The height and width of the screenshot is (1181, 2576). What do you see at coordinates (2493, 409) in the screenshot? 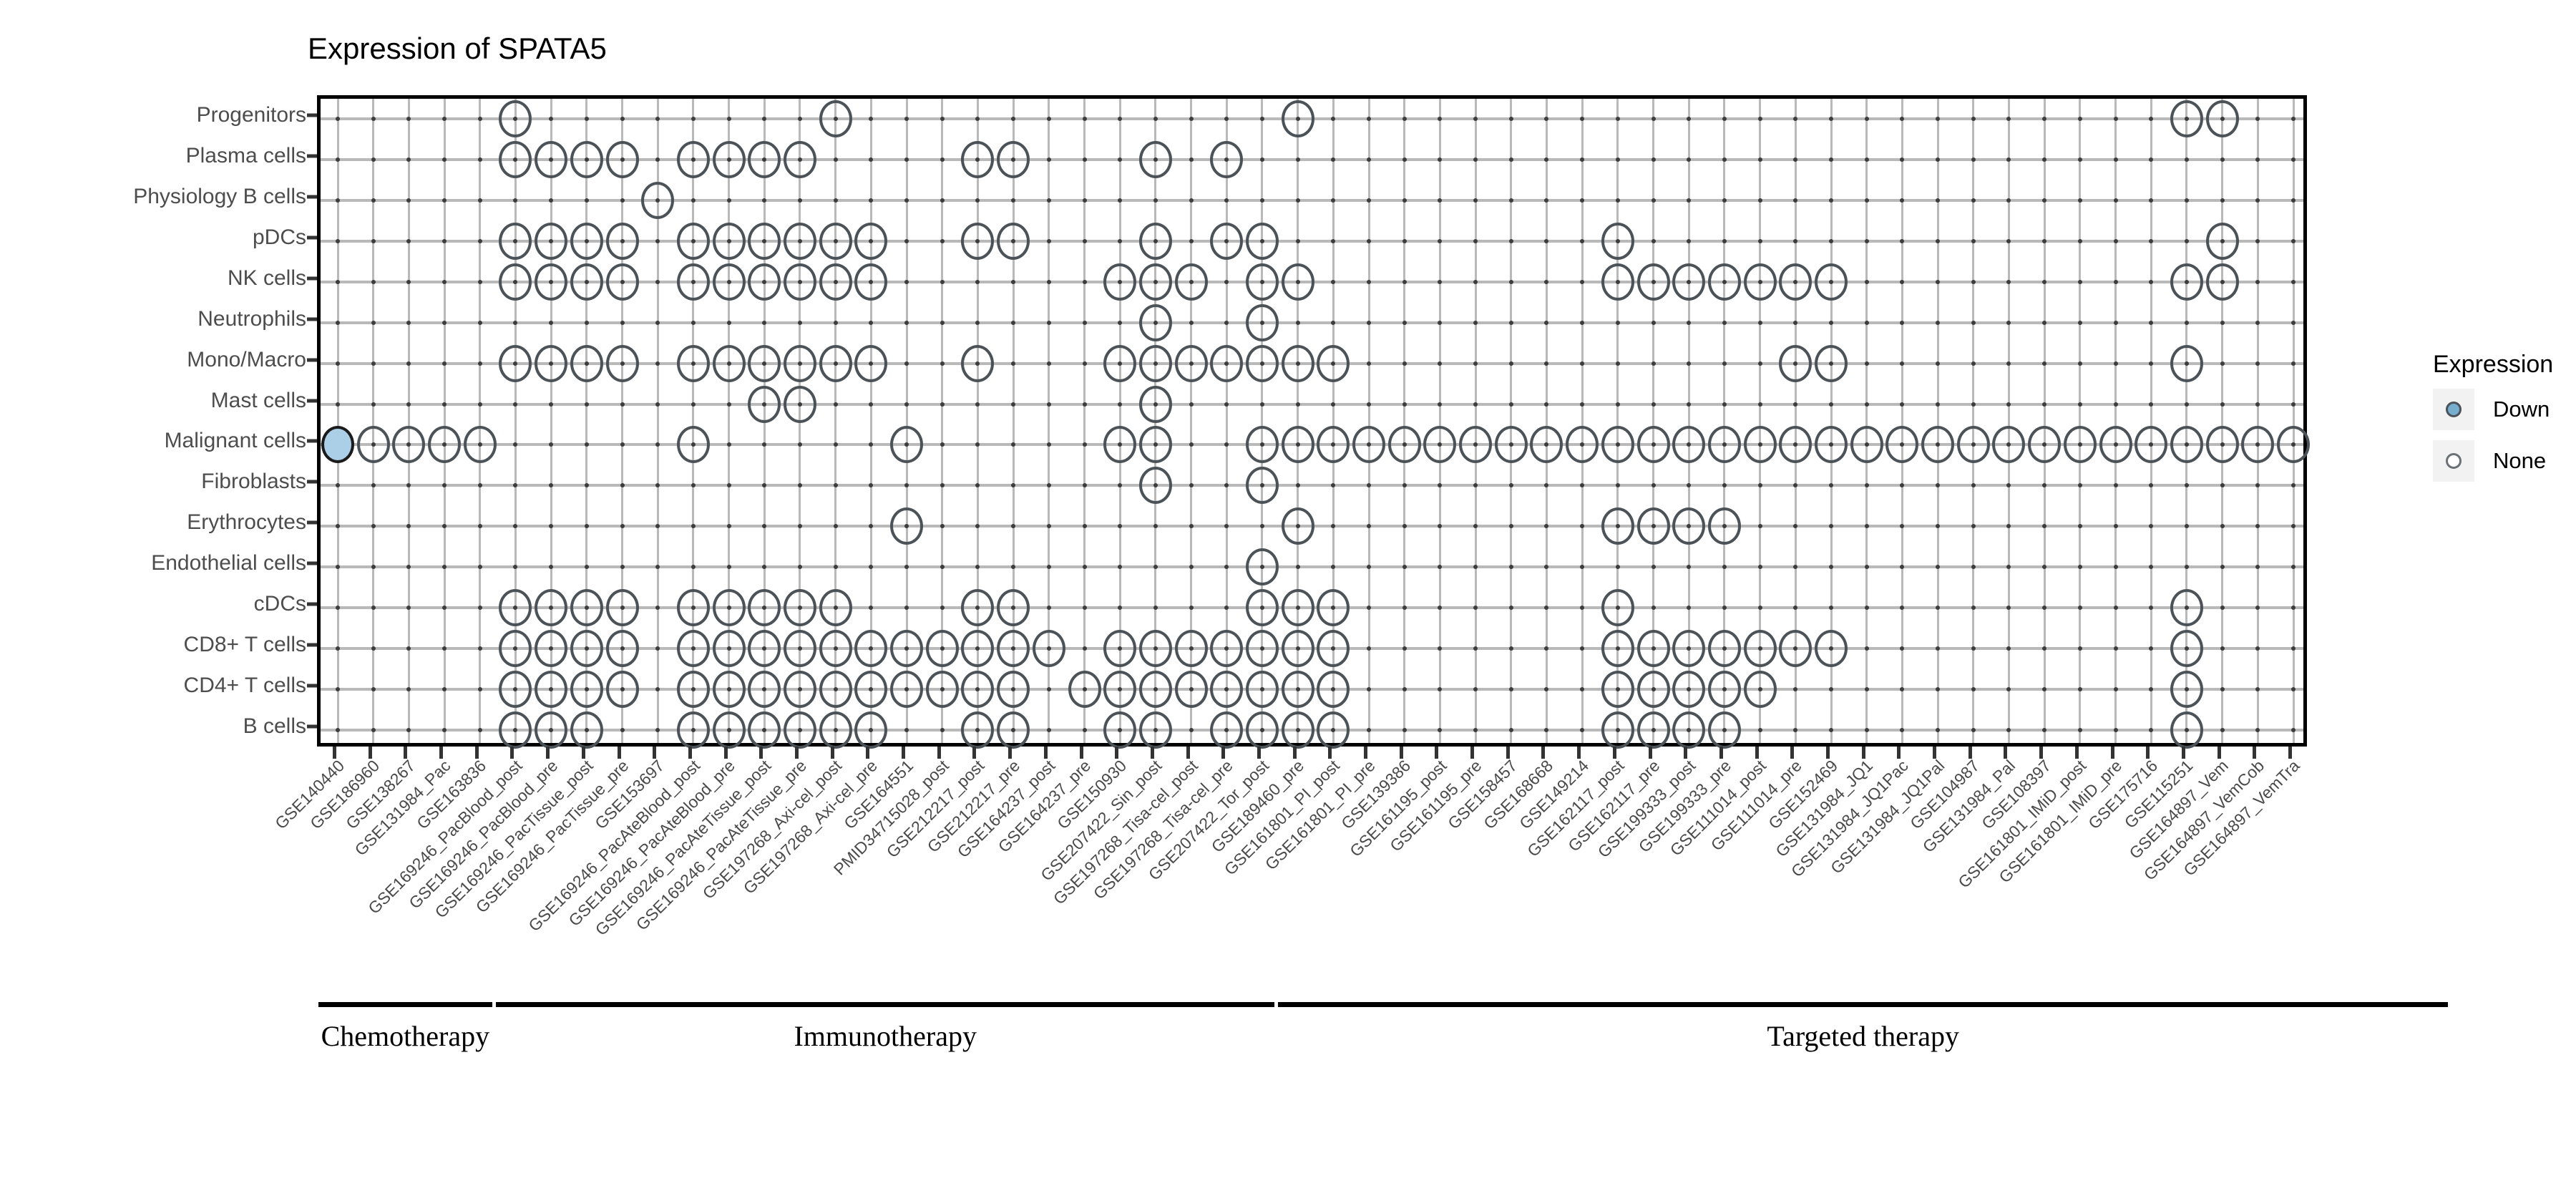
I see `legend-item: Down` at bounding box center [2493, 409].